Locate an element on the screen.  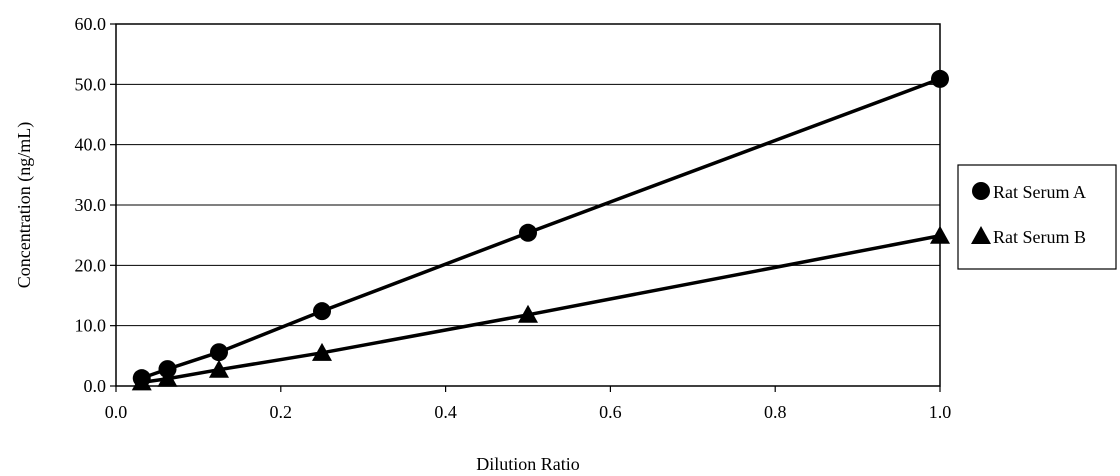
y-tick-label: 30.0 is located at coordinates (91, 205).